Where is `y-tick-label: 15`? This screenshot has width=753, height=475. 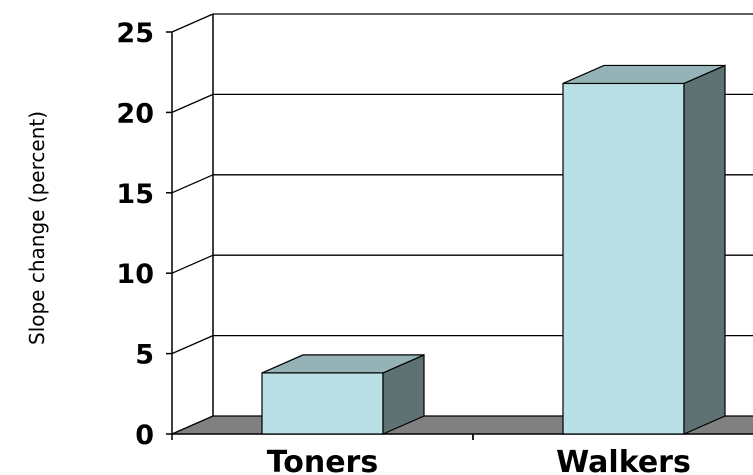 y-tick-label: 15 is located at coordinates (135, 194).